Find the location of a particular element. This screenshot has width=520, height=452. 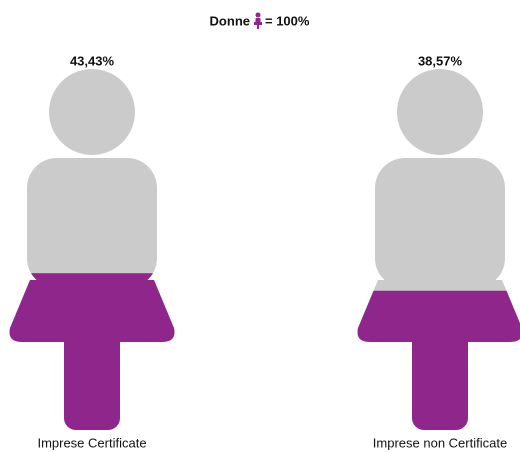

category-label: Imprese non Certificate is located at coordinates (440, 442).